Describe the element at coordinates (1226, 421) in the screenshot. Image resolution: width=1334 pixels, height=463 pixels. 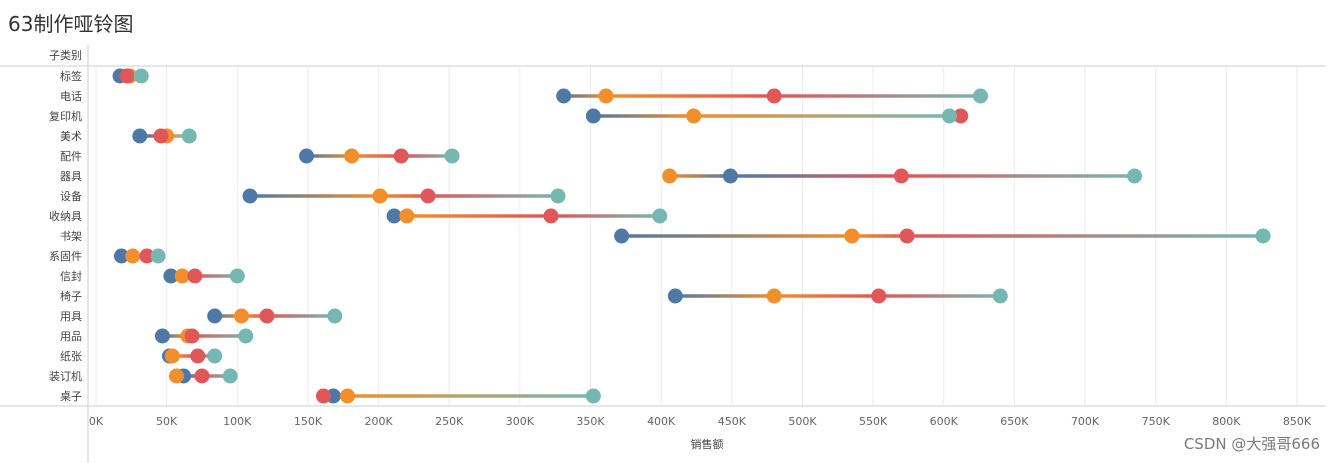
I see `x-tick-label: 800K` at that location.